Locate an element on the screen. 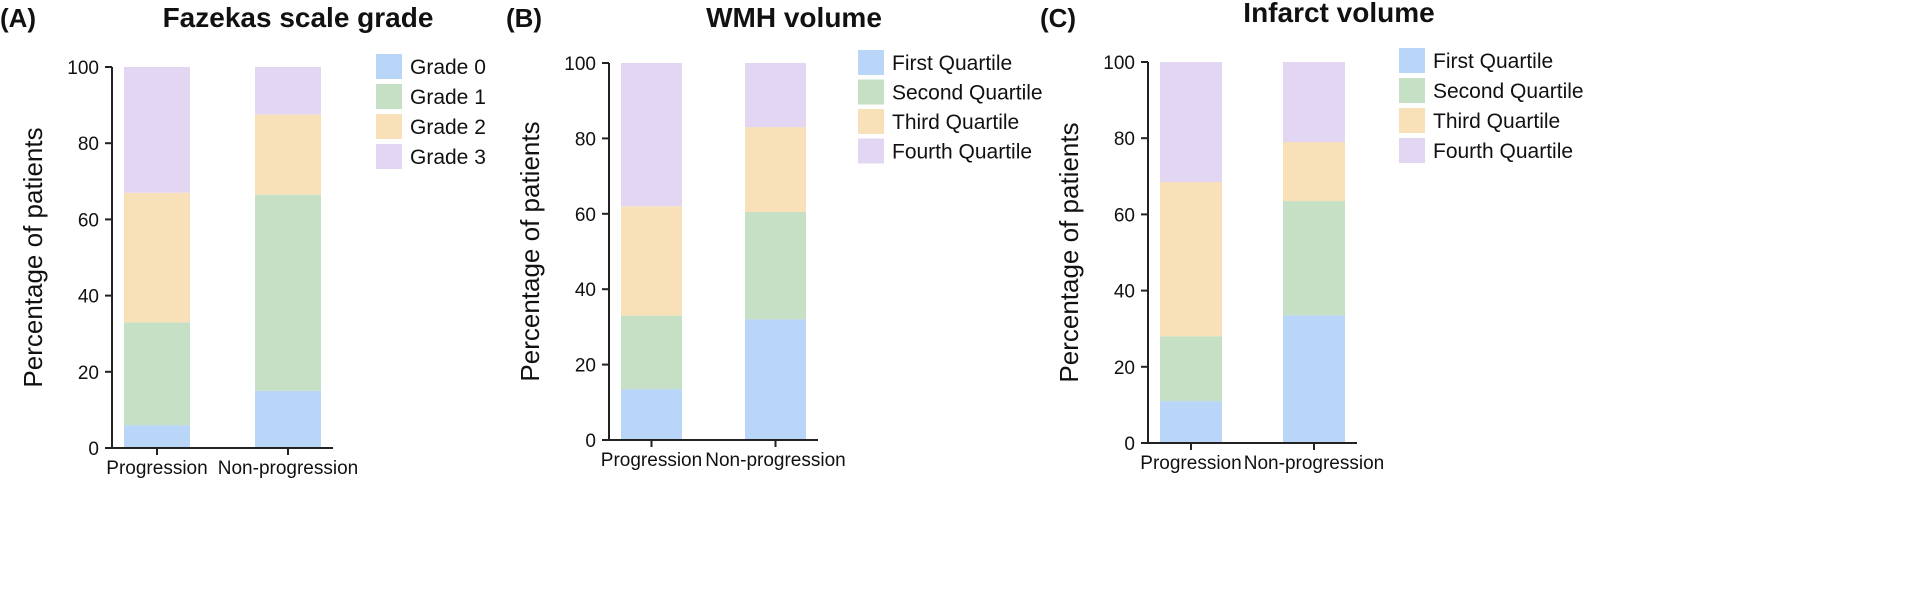  legend-label: Grade 0 is located at coordinates (448, 67).